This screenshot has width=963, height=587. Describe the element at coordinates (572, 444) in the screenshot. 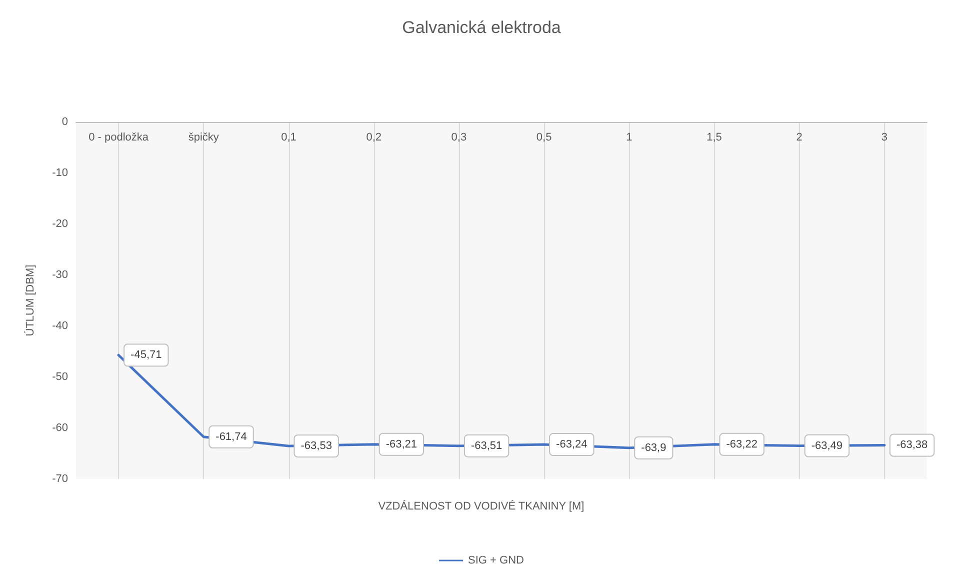

I see `data-label: -63,24` at that location.